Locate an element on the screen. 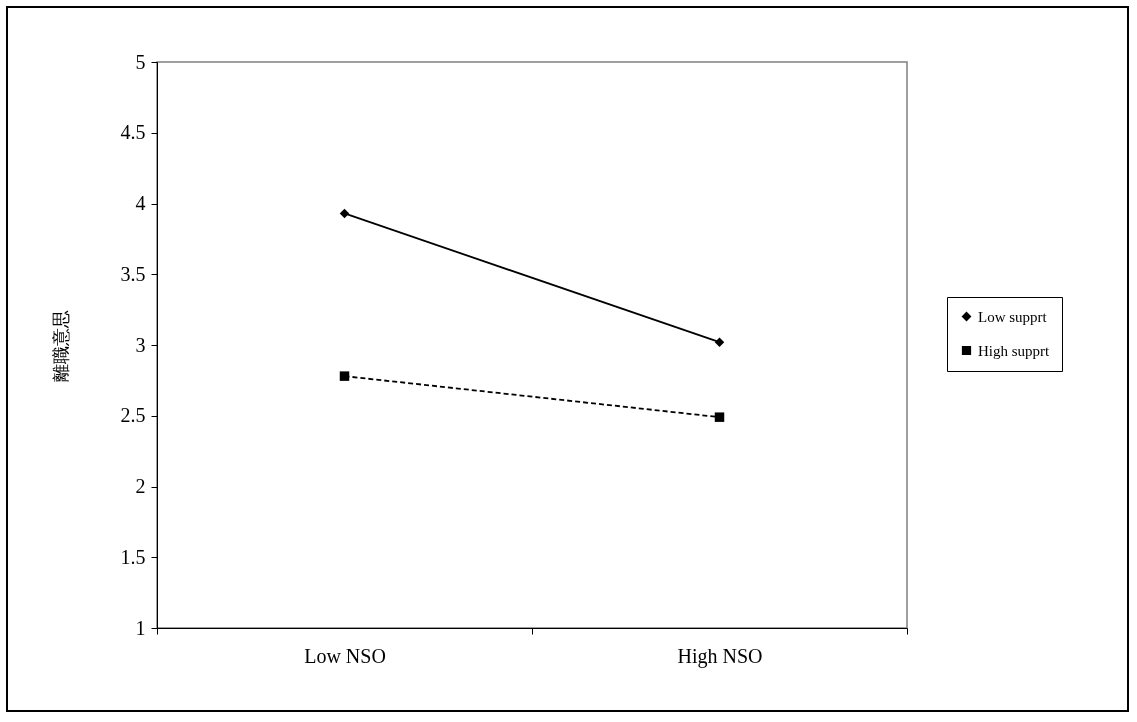  x-tick-label: Low NSO is located at coordinates (345, 655).